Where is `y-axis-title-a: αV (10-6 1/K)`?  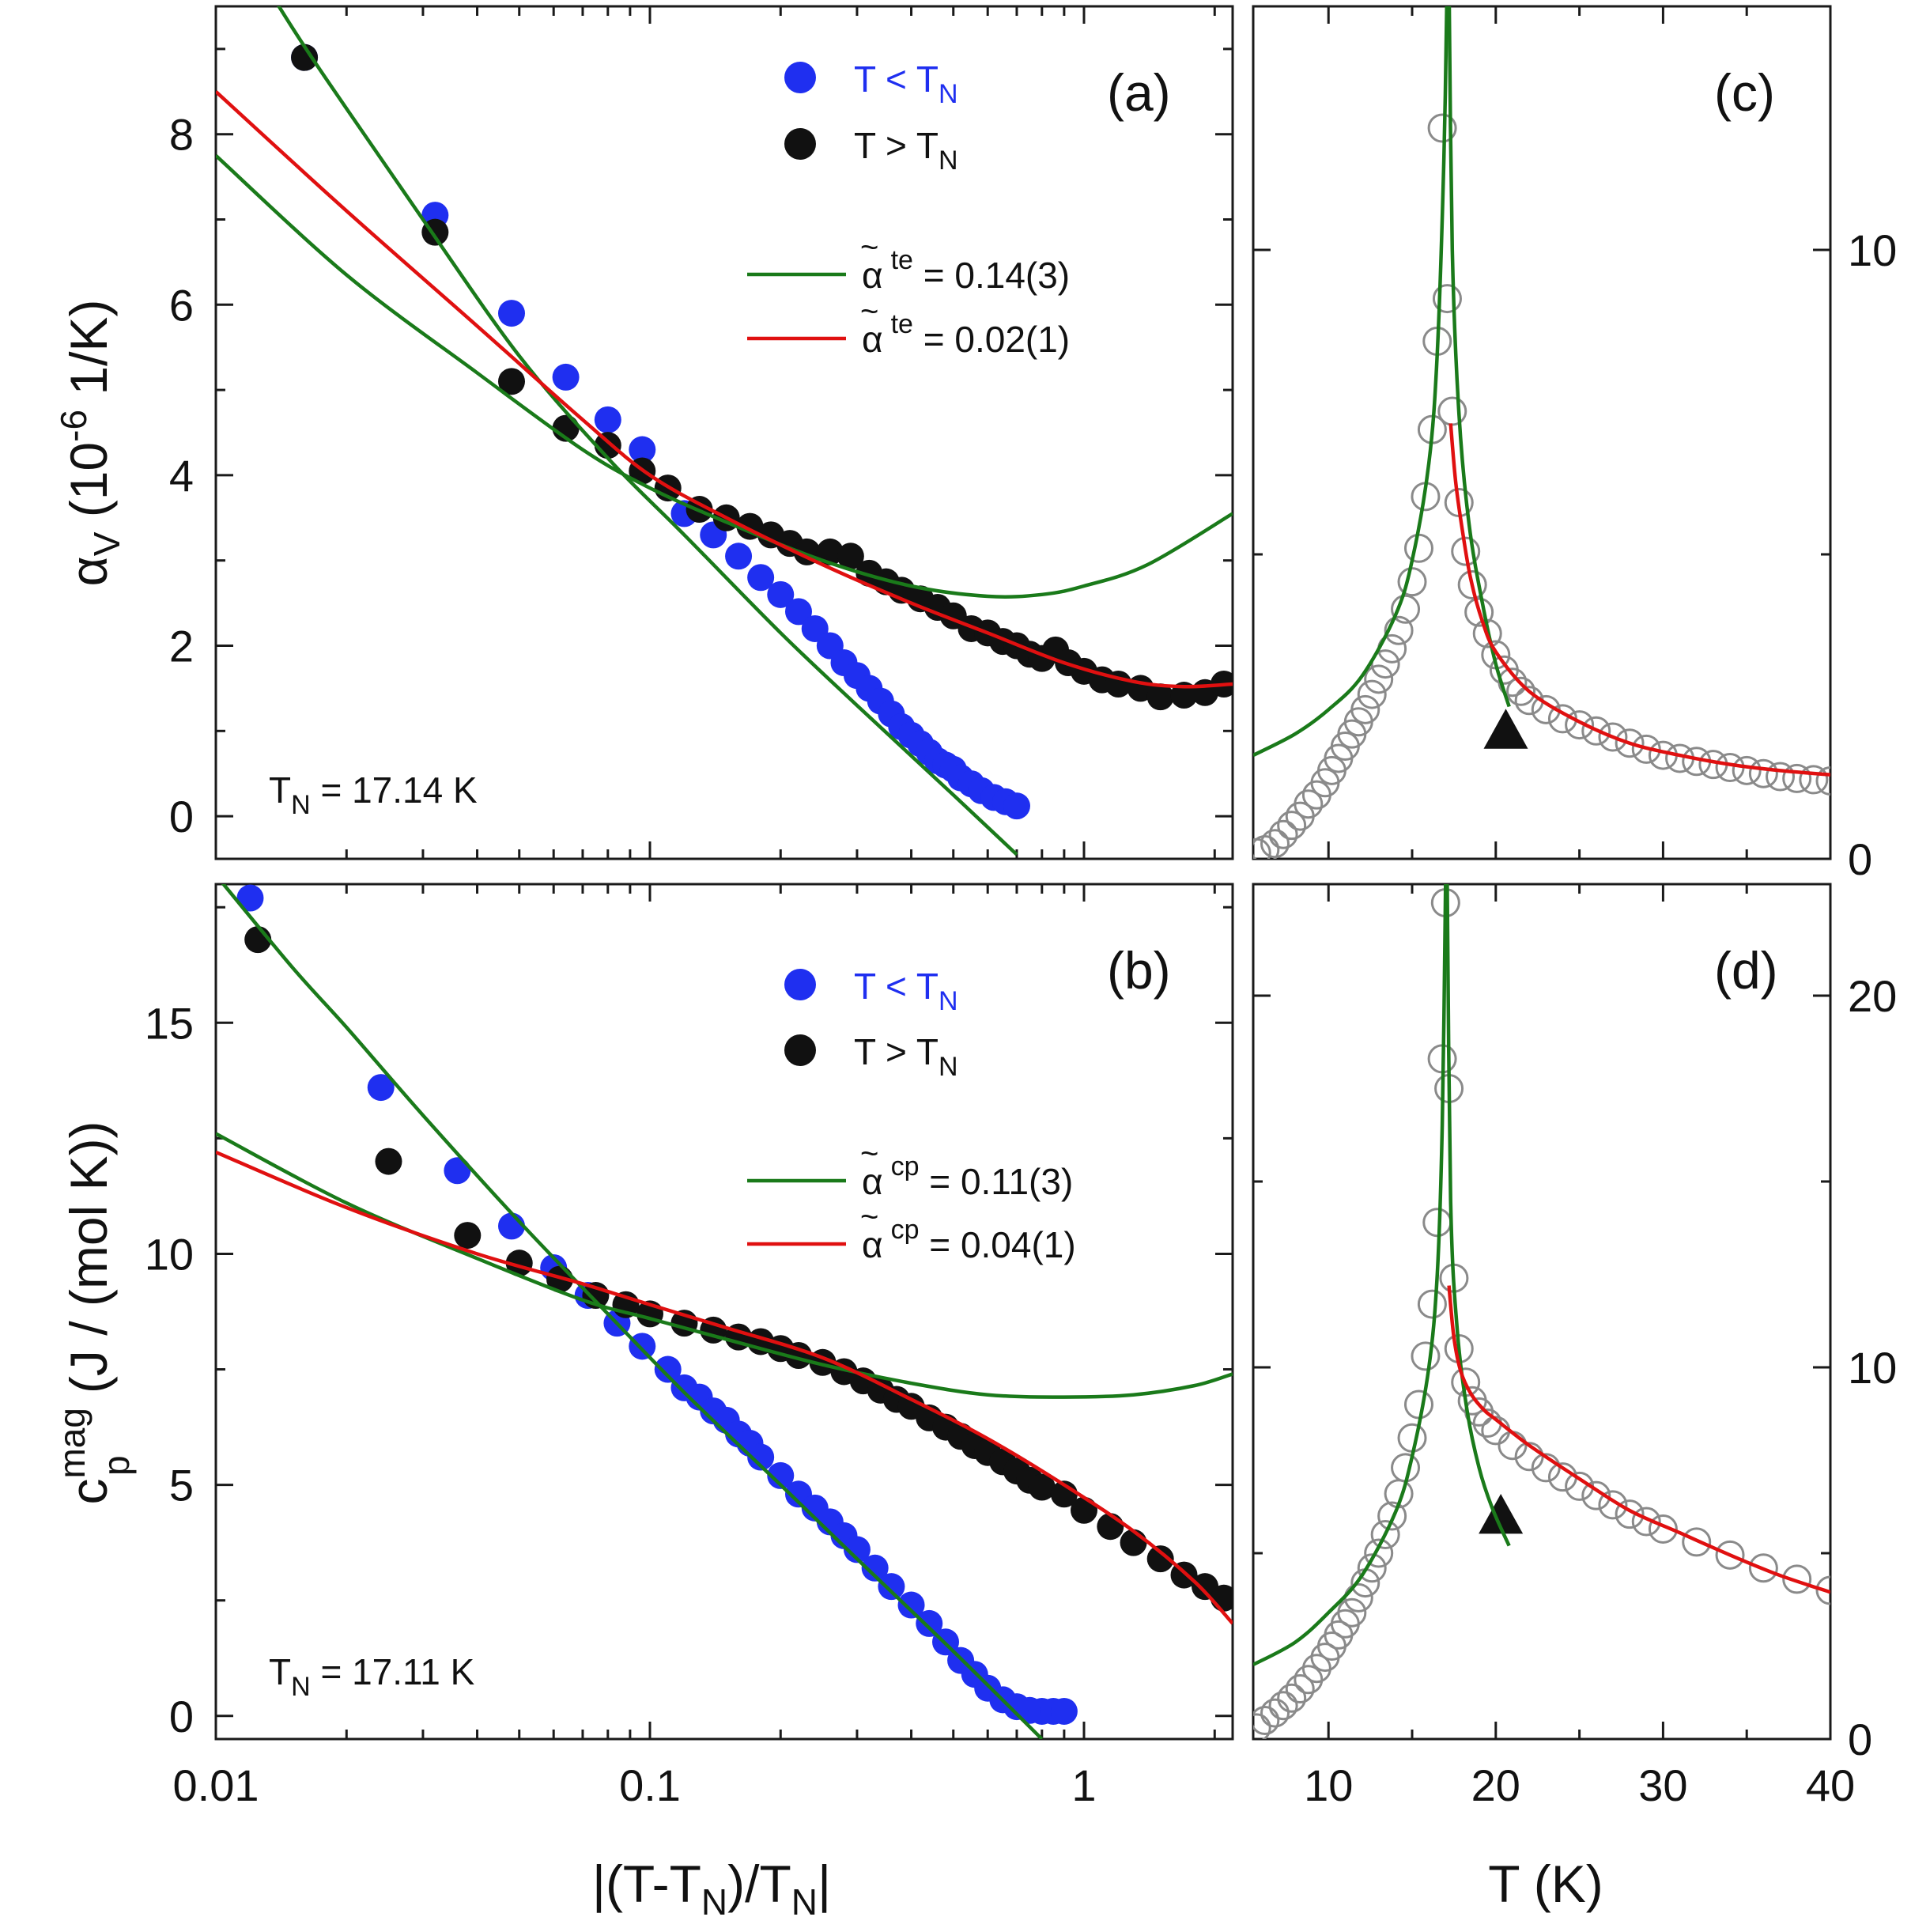
y-axis-title-a: αV (10-6 1/K) is located at coordinates (90, 444).